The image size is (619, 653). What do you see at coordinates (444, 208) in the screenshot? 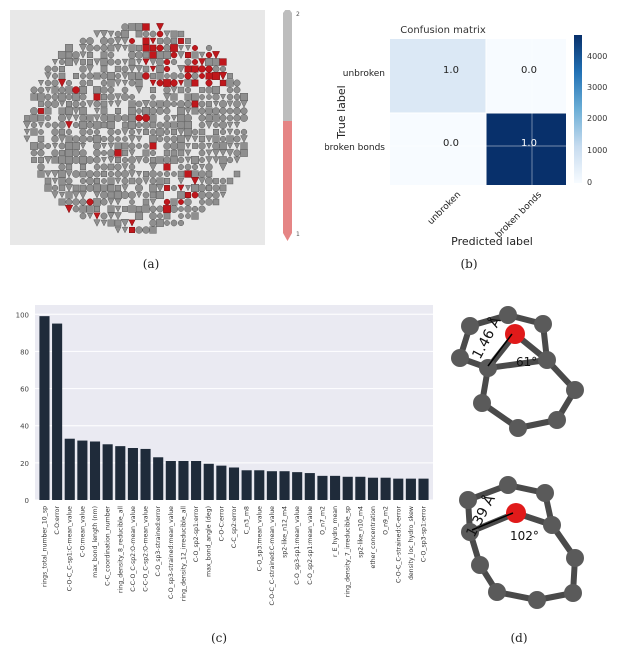
I see `col-label-unbroken: unbroken` at bounding box center [444, 208].